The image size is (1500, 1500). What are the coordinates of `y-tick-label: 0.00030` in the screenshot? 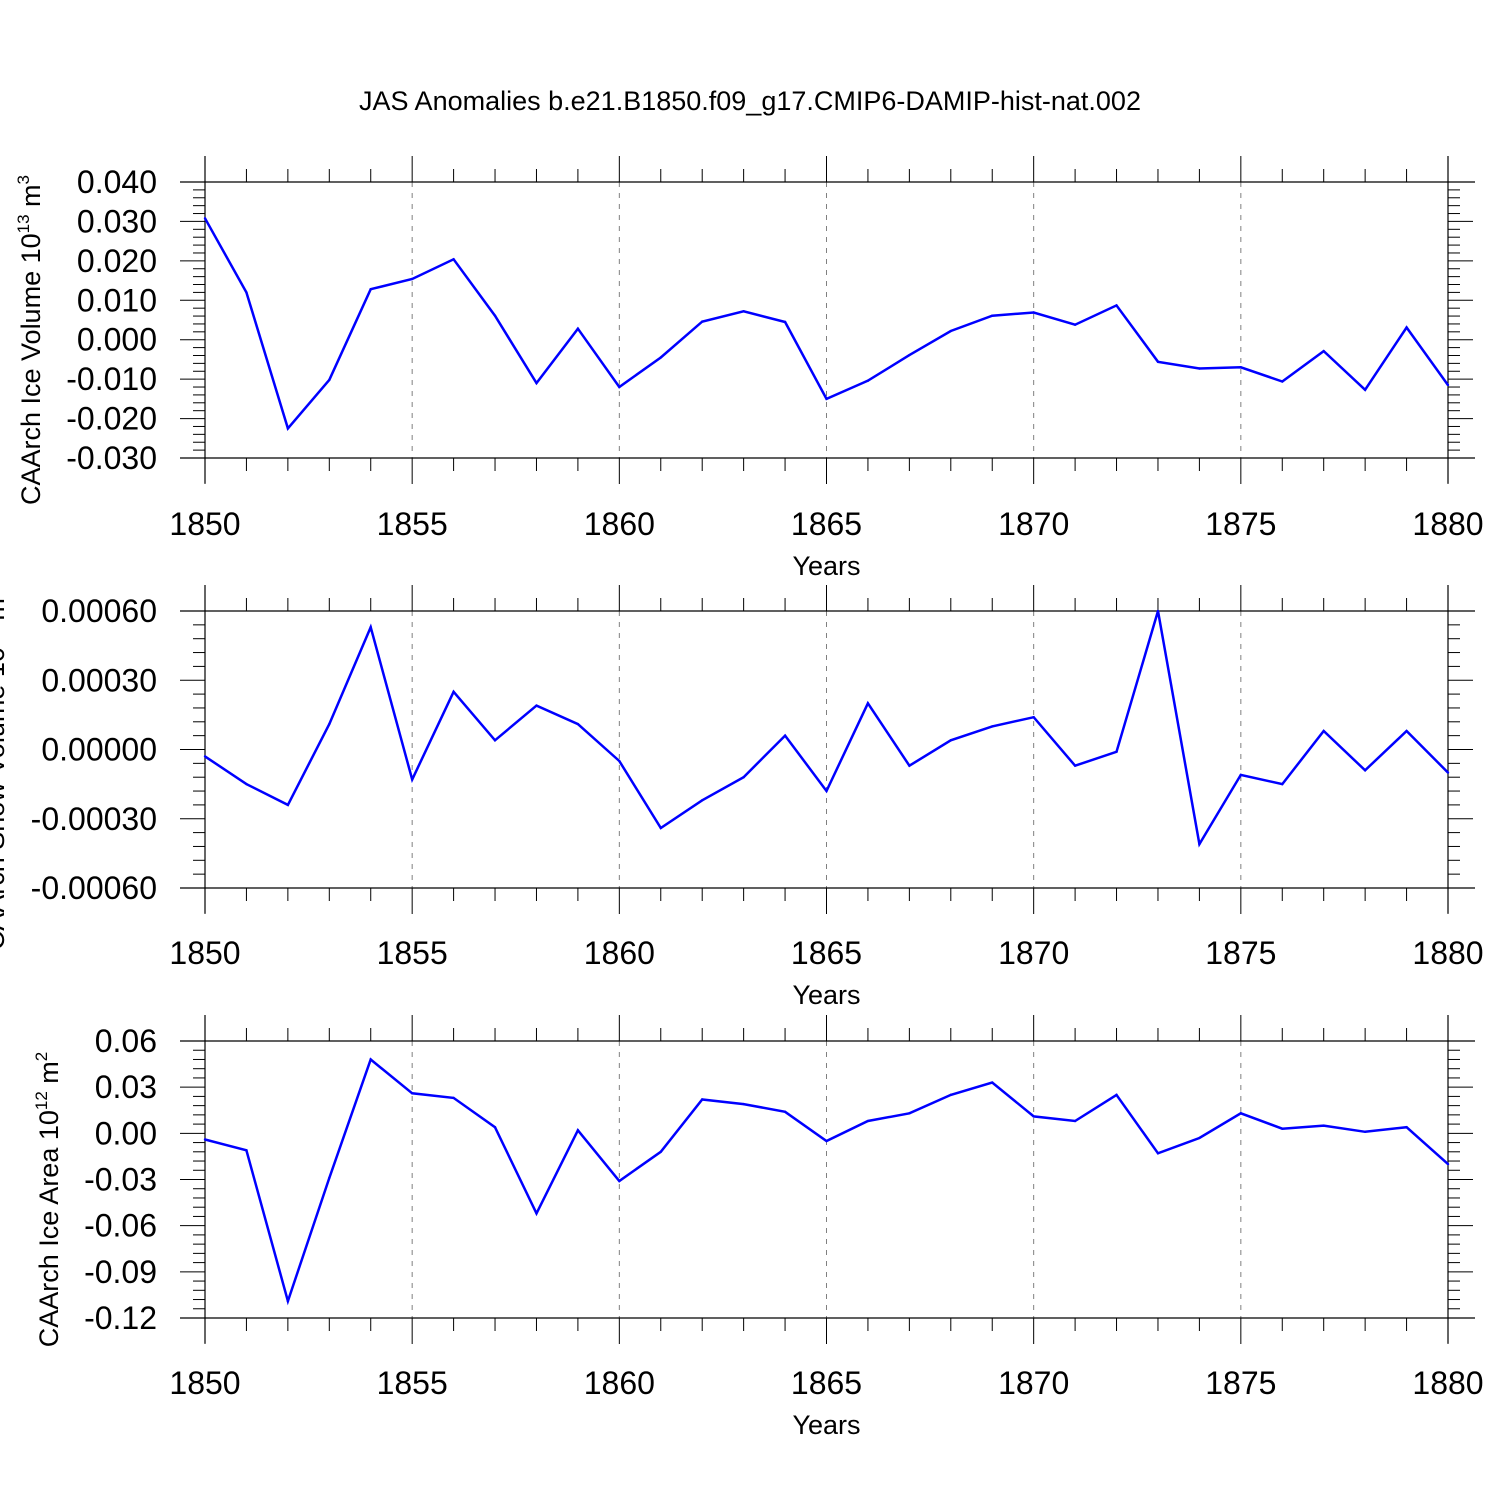 It's located at (99, 680).